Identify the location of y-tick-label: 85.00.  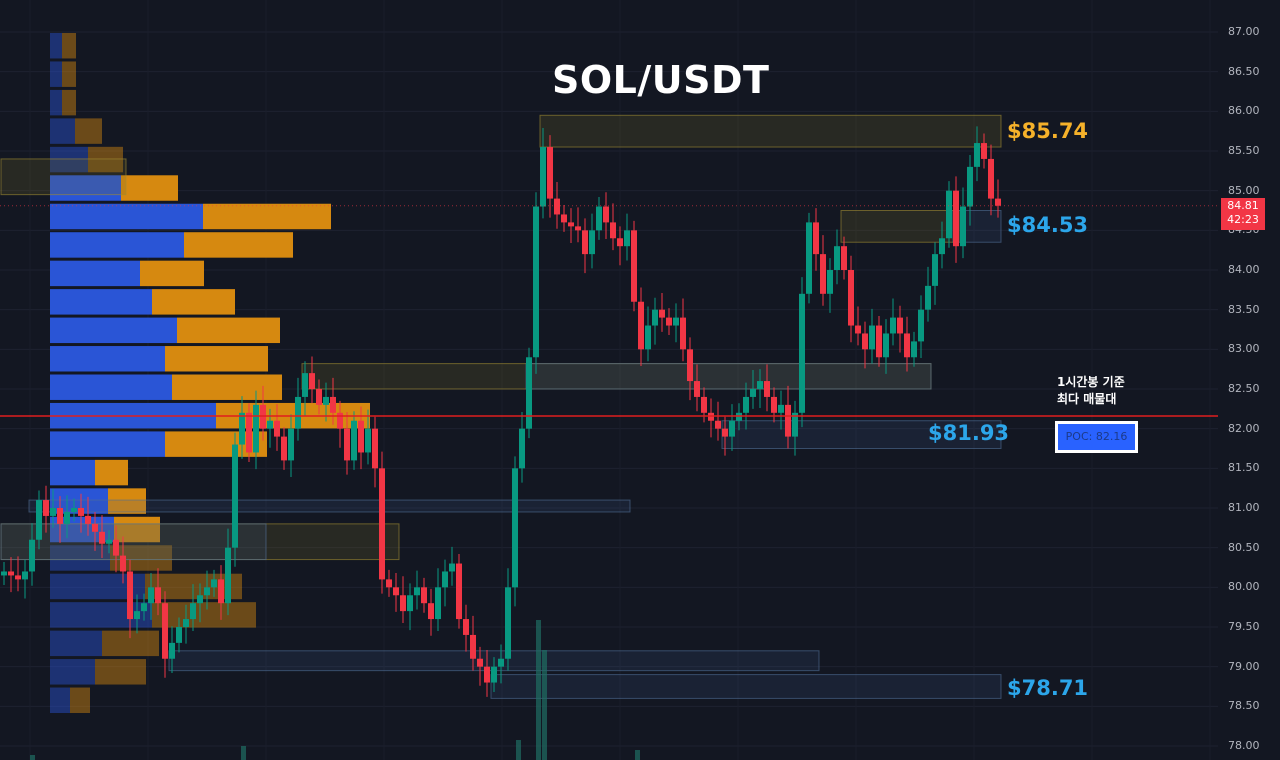
(1244, 190).